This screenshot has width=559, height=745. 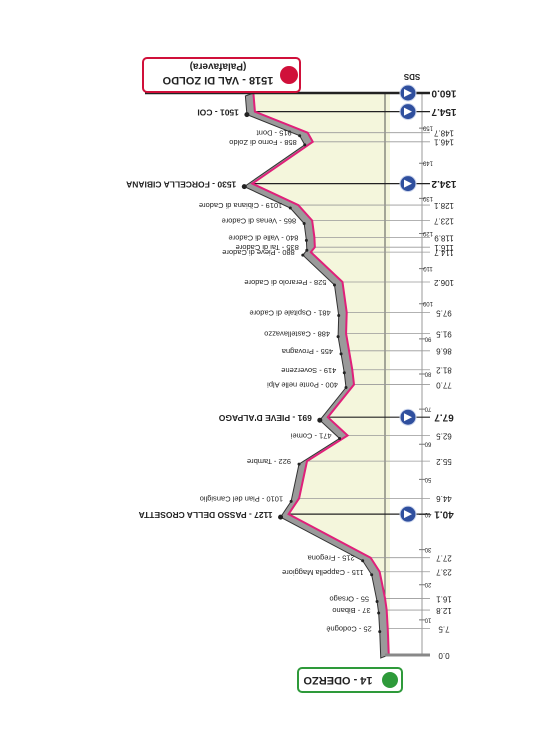 I want to click on distance-label: 16.1, so click(x=444, y=598).